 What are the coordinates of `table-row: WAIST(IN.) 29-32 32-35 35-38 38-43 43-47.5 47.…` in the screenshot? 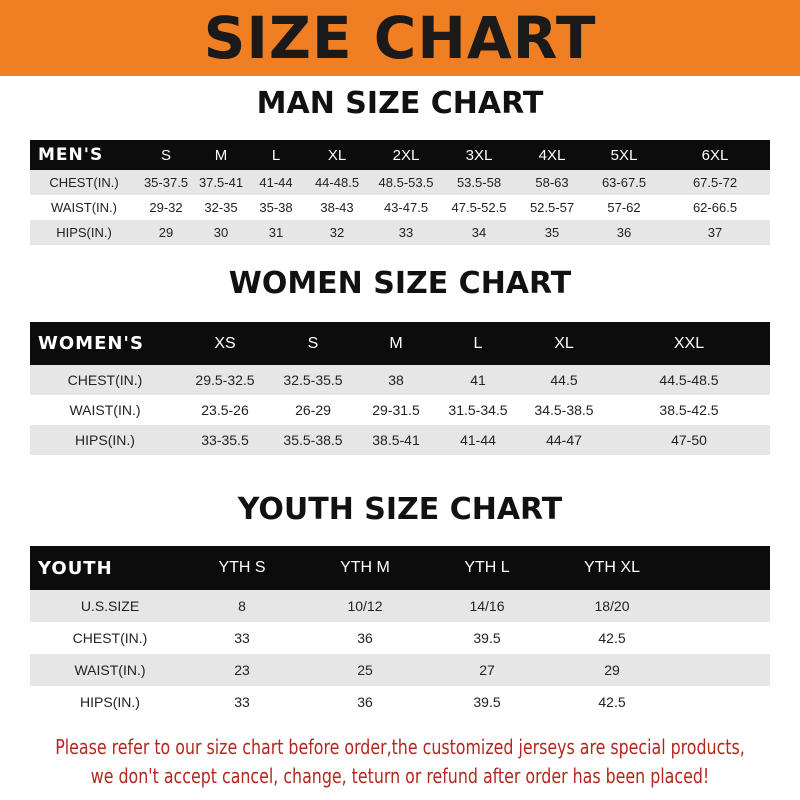 It's located at (400, 207).